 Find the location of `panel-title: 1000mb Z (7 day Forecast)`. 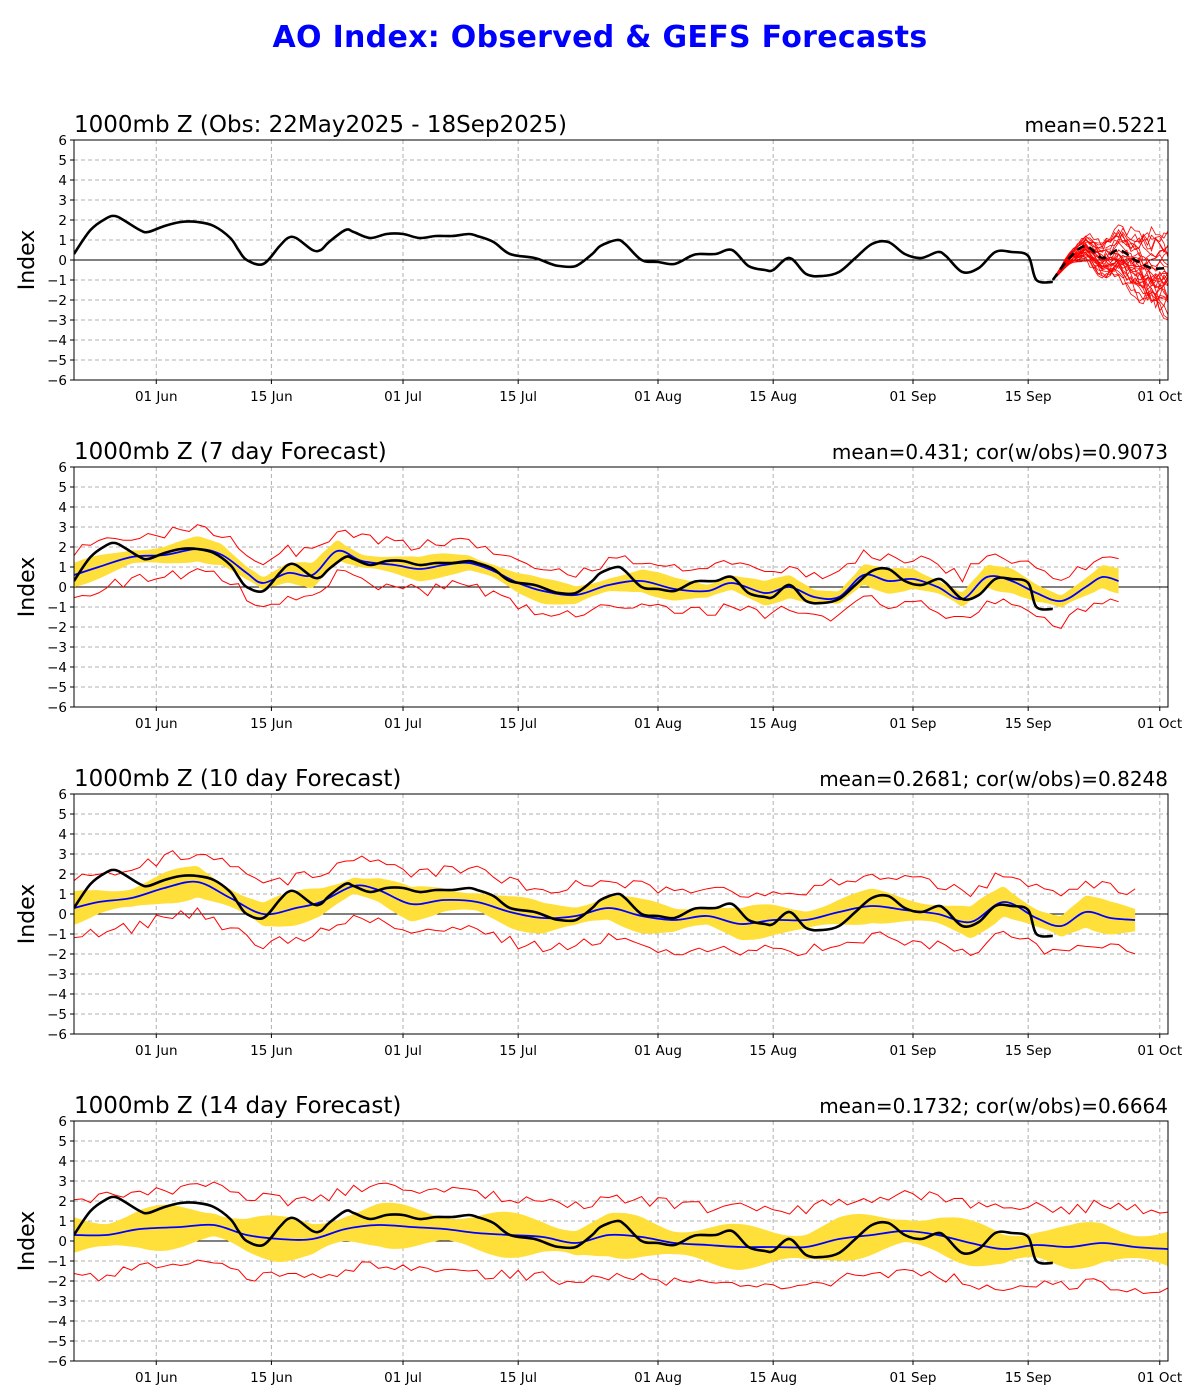

panel-title: 1000mb Z (7 day Forecast) is located at coordinates (230, 452).